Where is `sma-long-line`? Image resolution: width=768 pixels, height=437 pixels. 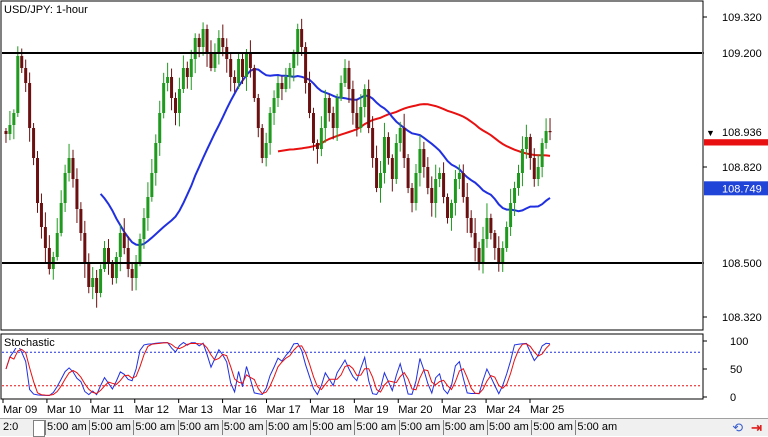
sma-long-line is located at coordinates (414, 130).